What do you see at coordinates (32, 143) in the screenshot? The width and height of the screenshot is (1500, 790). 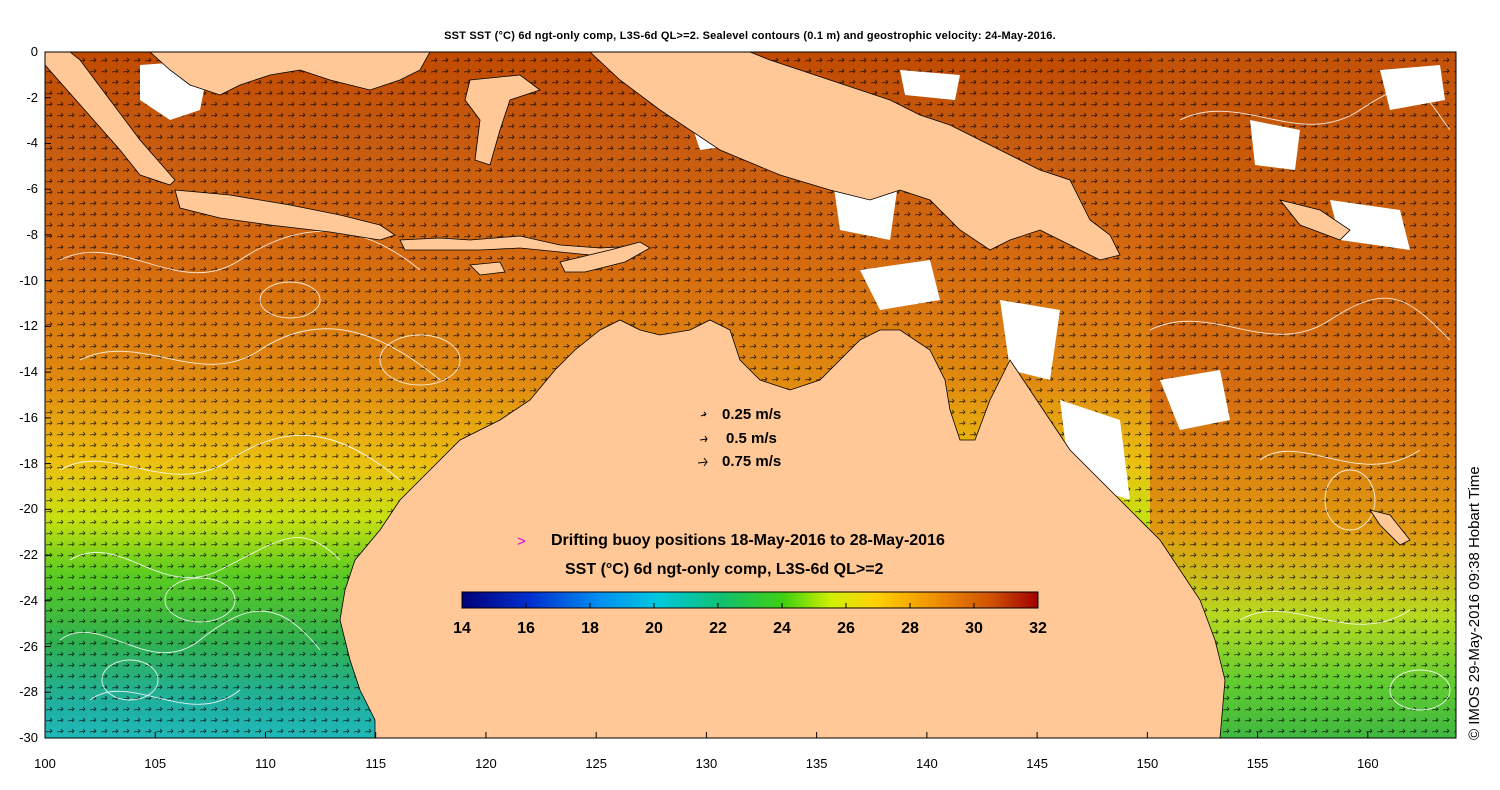 I see `y-tick-label: -4` at bounding box center [32, 143].